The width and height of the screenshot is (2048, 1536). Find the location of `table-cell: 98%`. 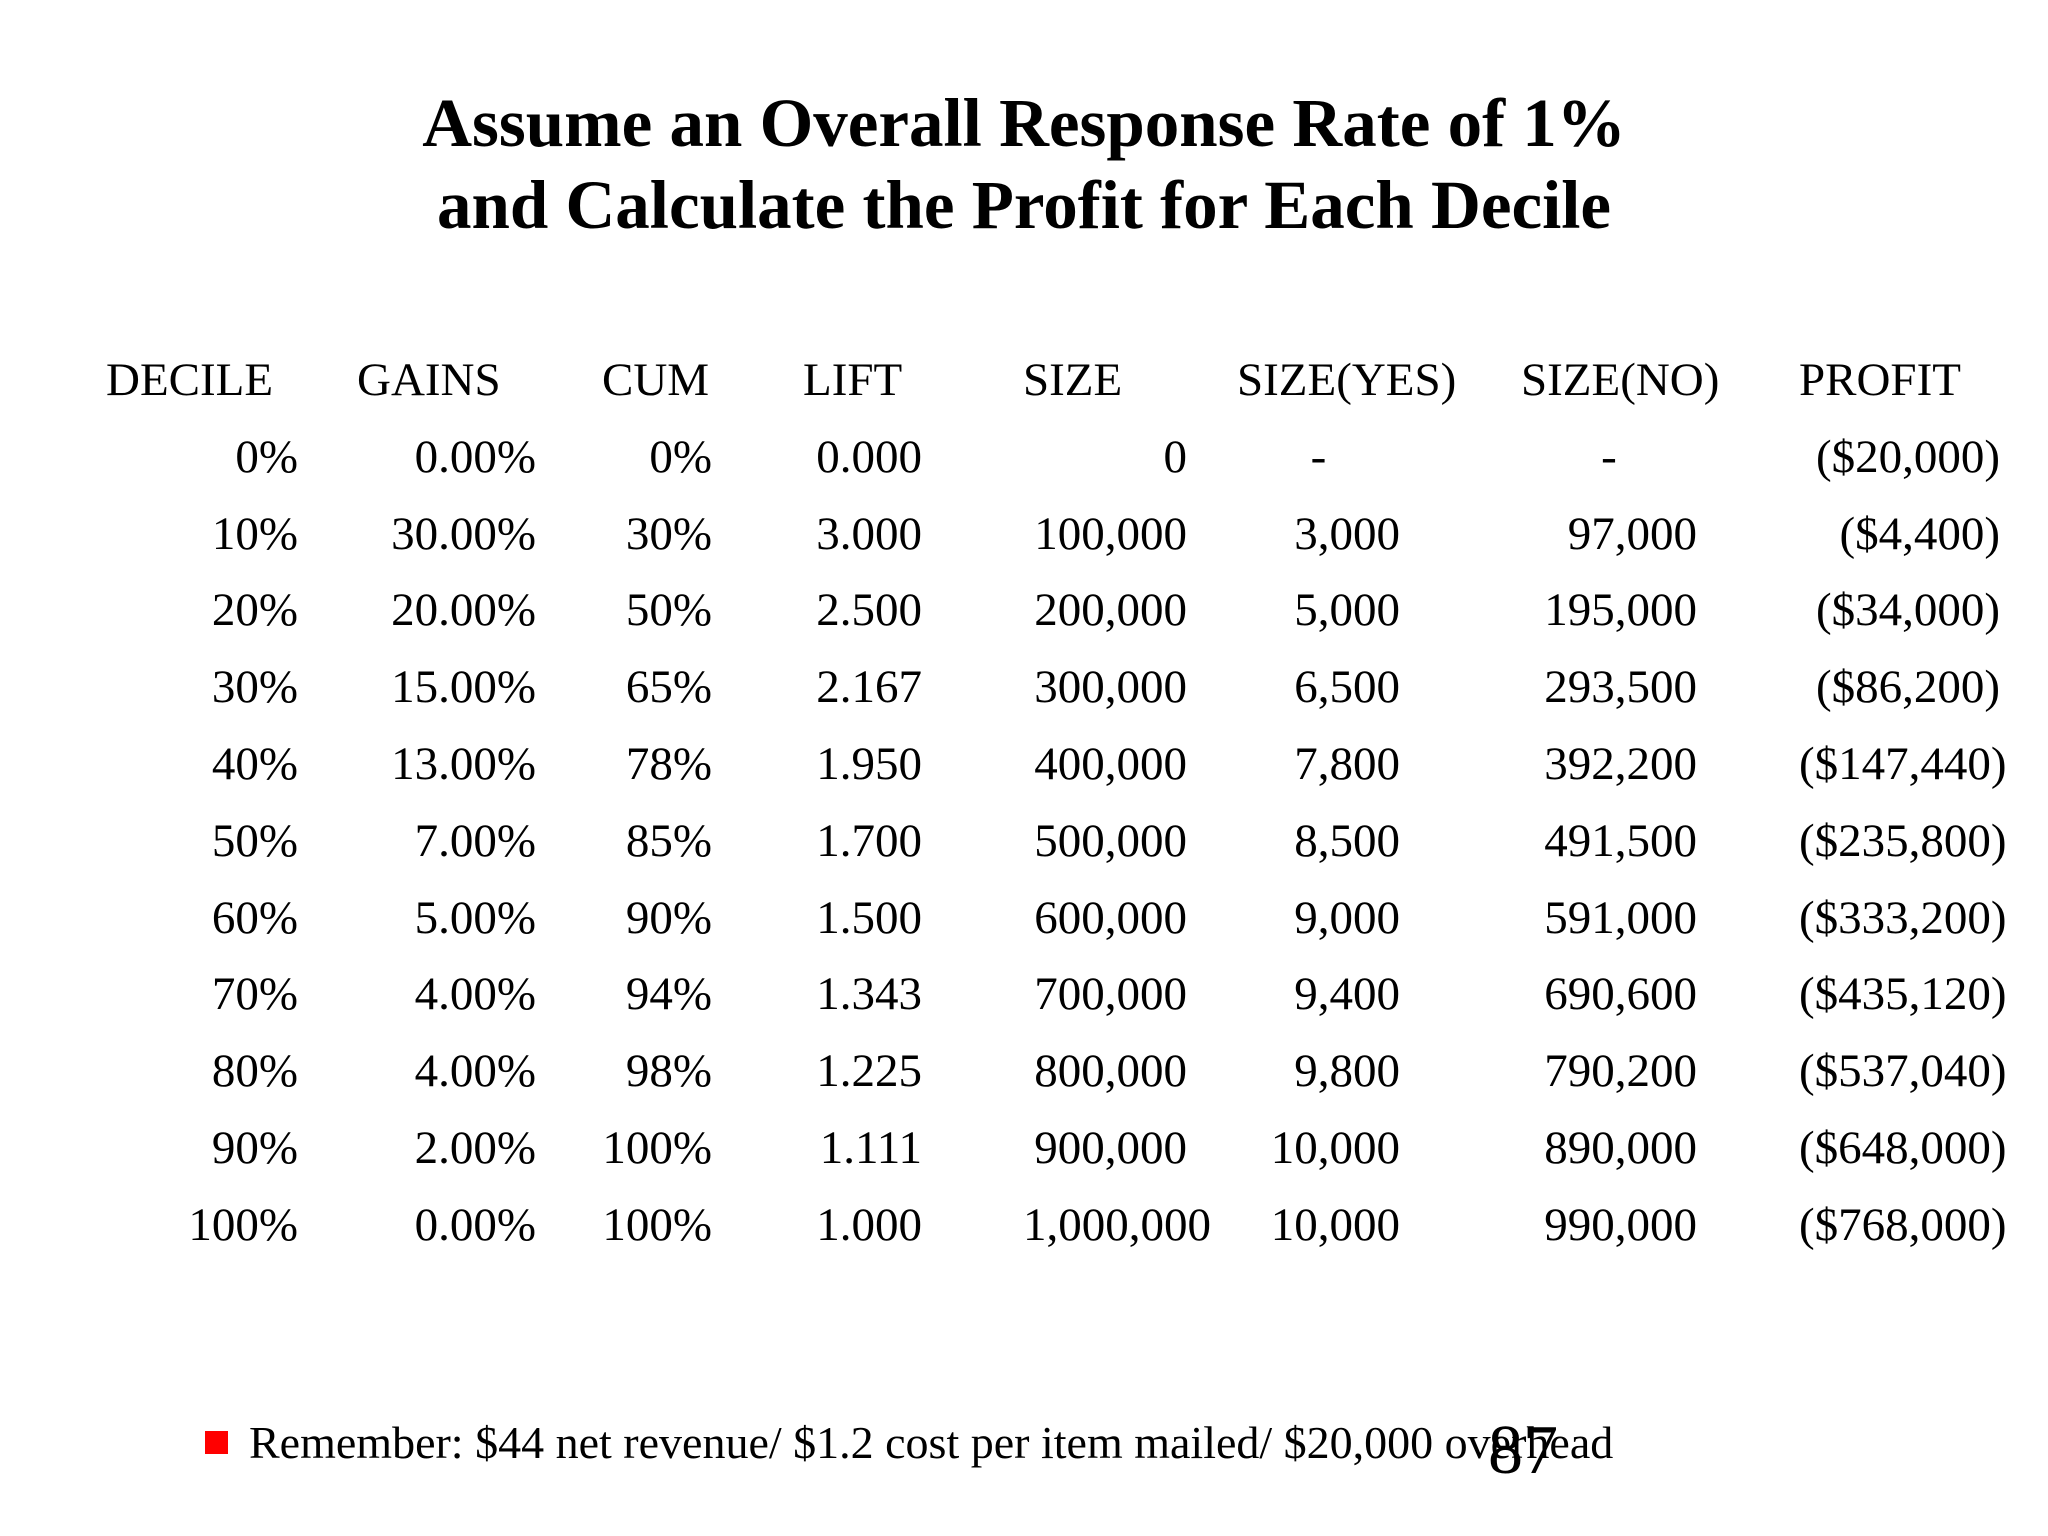

table-cell: 98% is located at coordinates (668, 1071).